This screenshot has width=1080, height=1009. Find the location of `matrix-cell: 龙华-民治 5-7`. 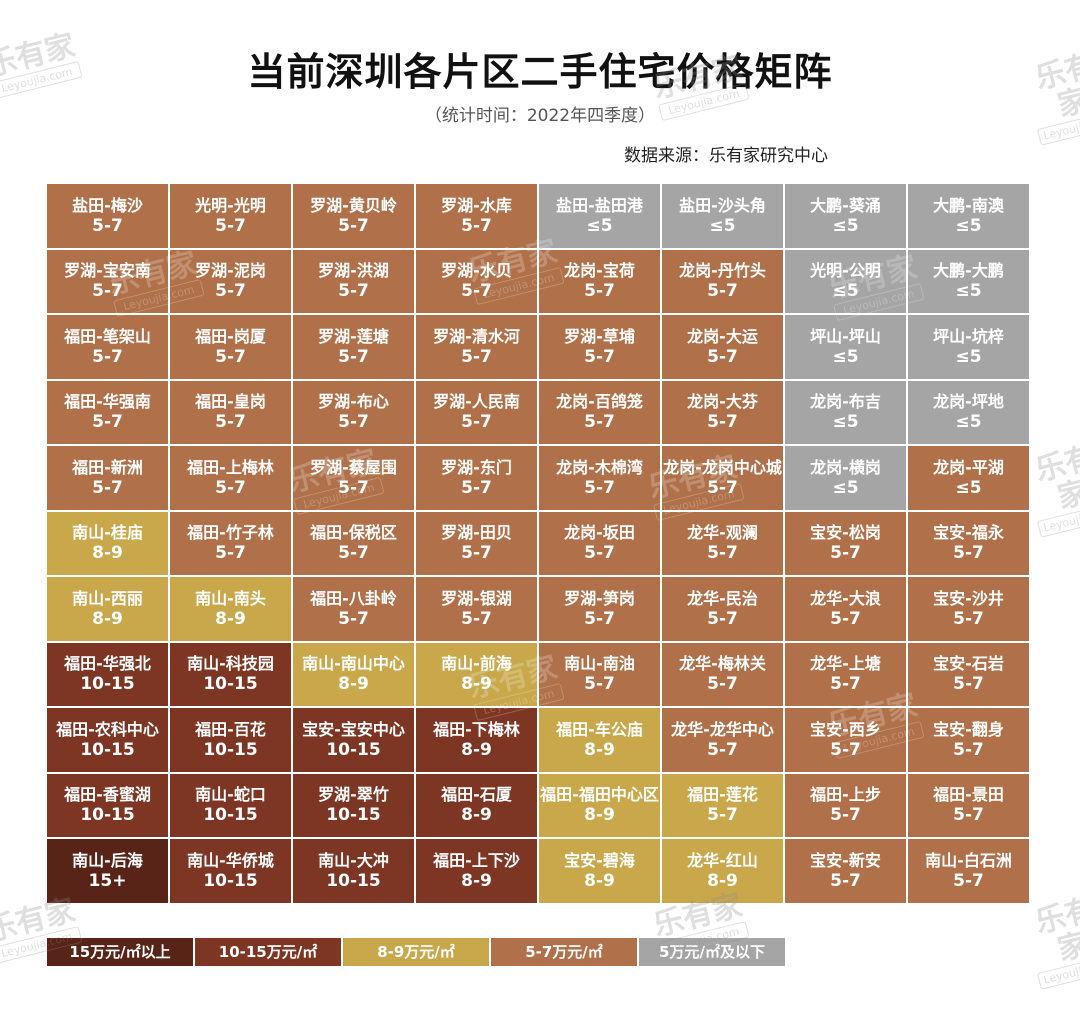

matrix-cell: 龙华-民治 5-7 is located at coordinates (723, 610).